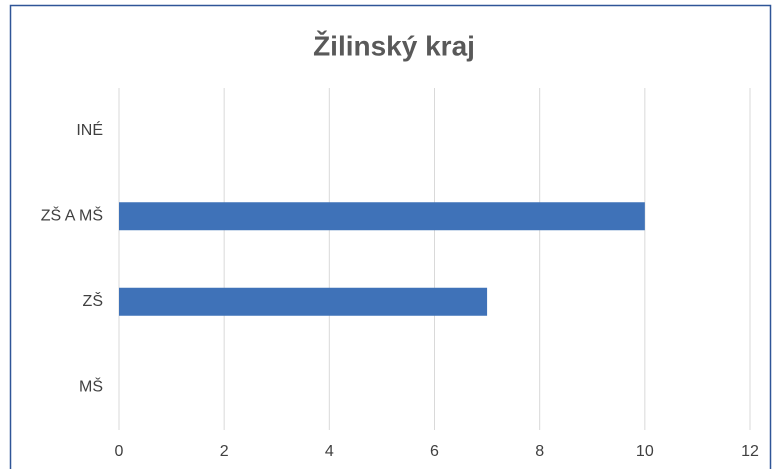 The width and height of the screenshot is (777, 469). What do you see at coordinates (539, 451) in the screenshot?
I see `x-tick-label: 8` at bounding box center [539, 451].